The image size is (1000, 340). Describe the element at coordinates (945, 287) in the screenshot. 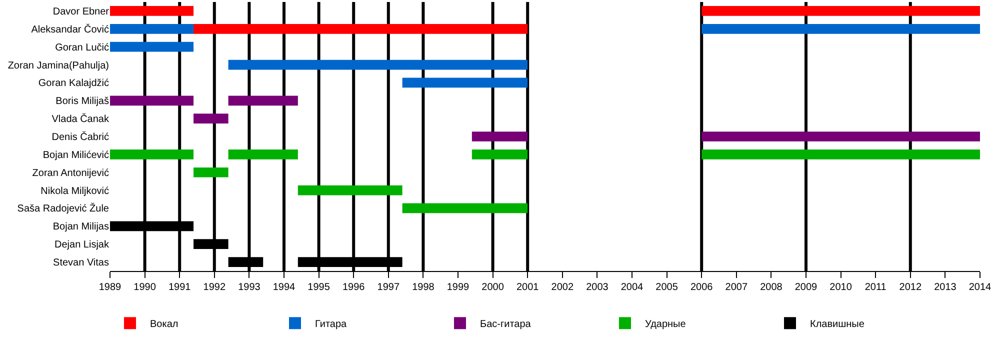

I see `x-tick-label: 2013` at that location.